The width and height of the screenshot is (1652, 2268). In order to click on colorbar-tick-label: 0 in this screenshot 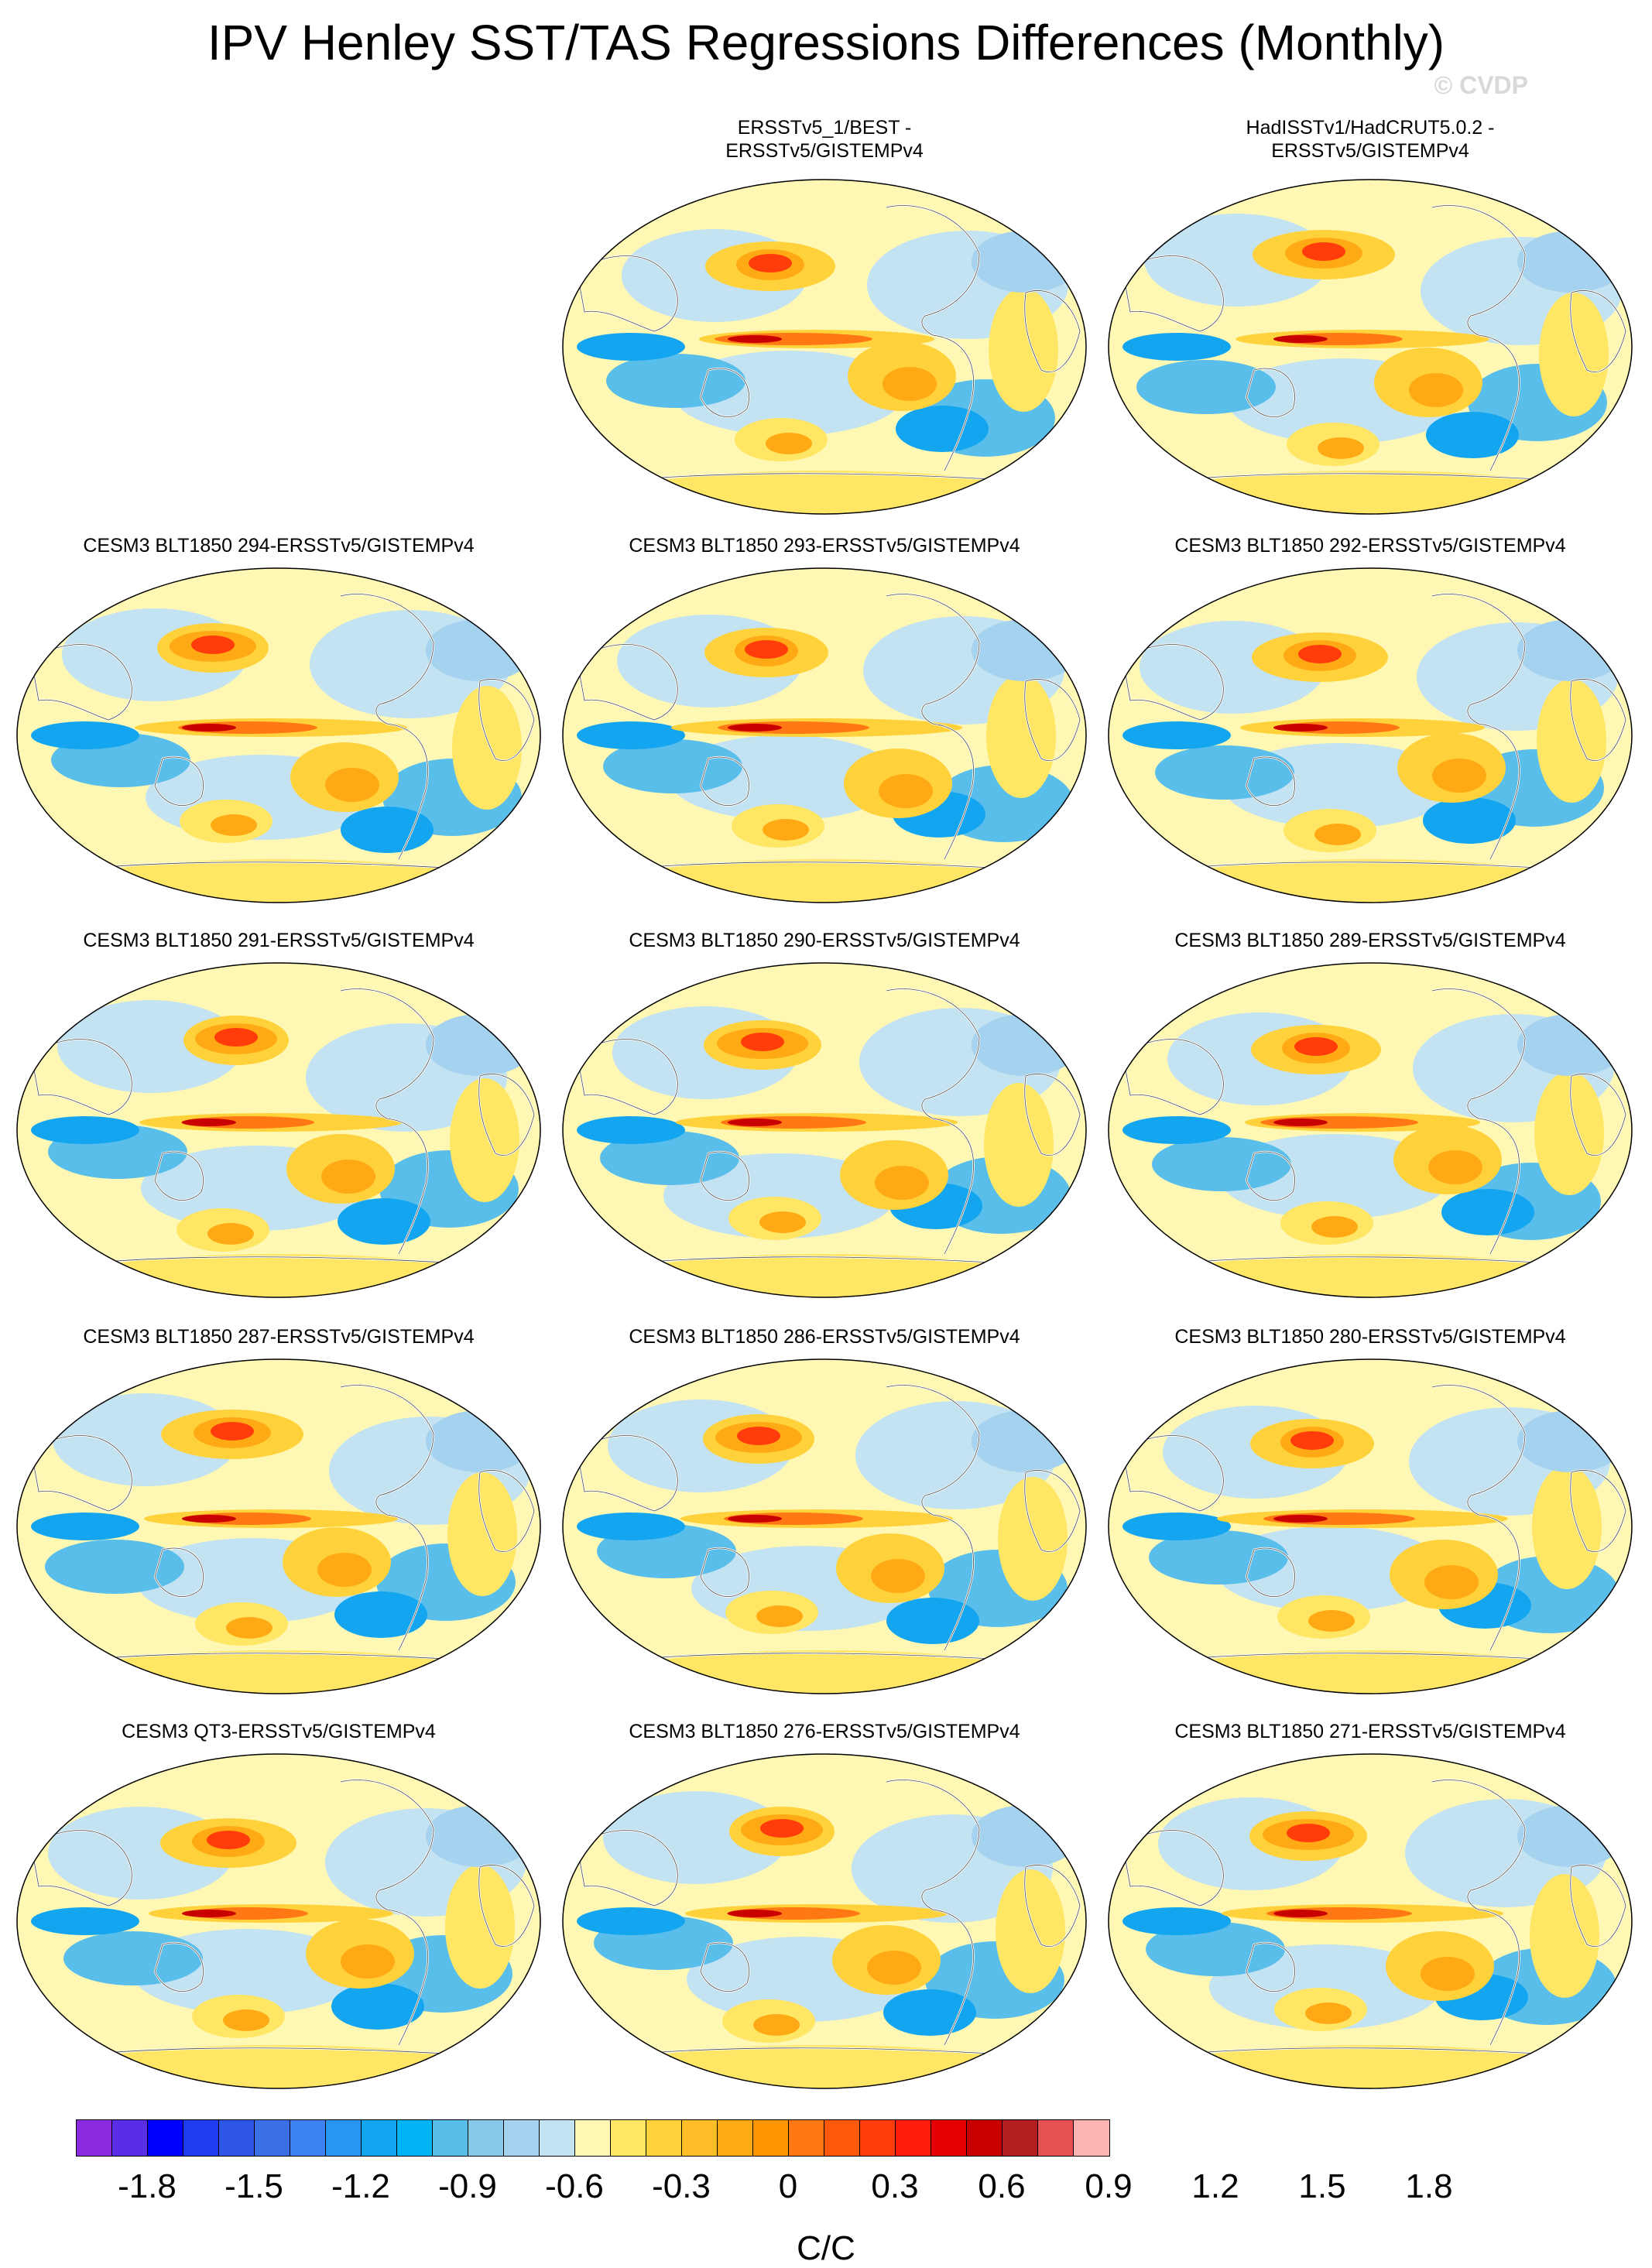, I will do `click(788, 2186)`.